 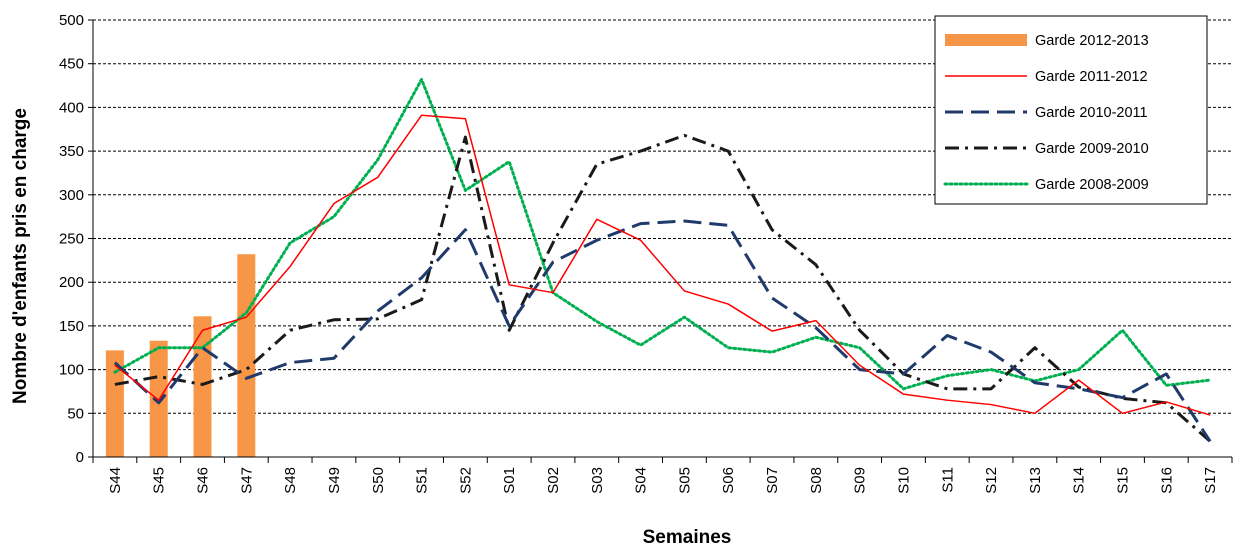 I want to click on y-axis-title: Nombre d'enfants pris en charge, so click(x=20, y=256).